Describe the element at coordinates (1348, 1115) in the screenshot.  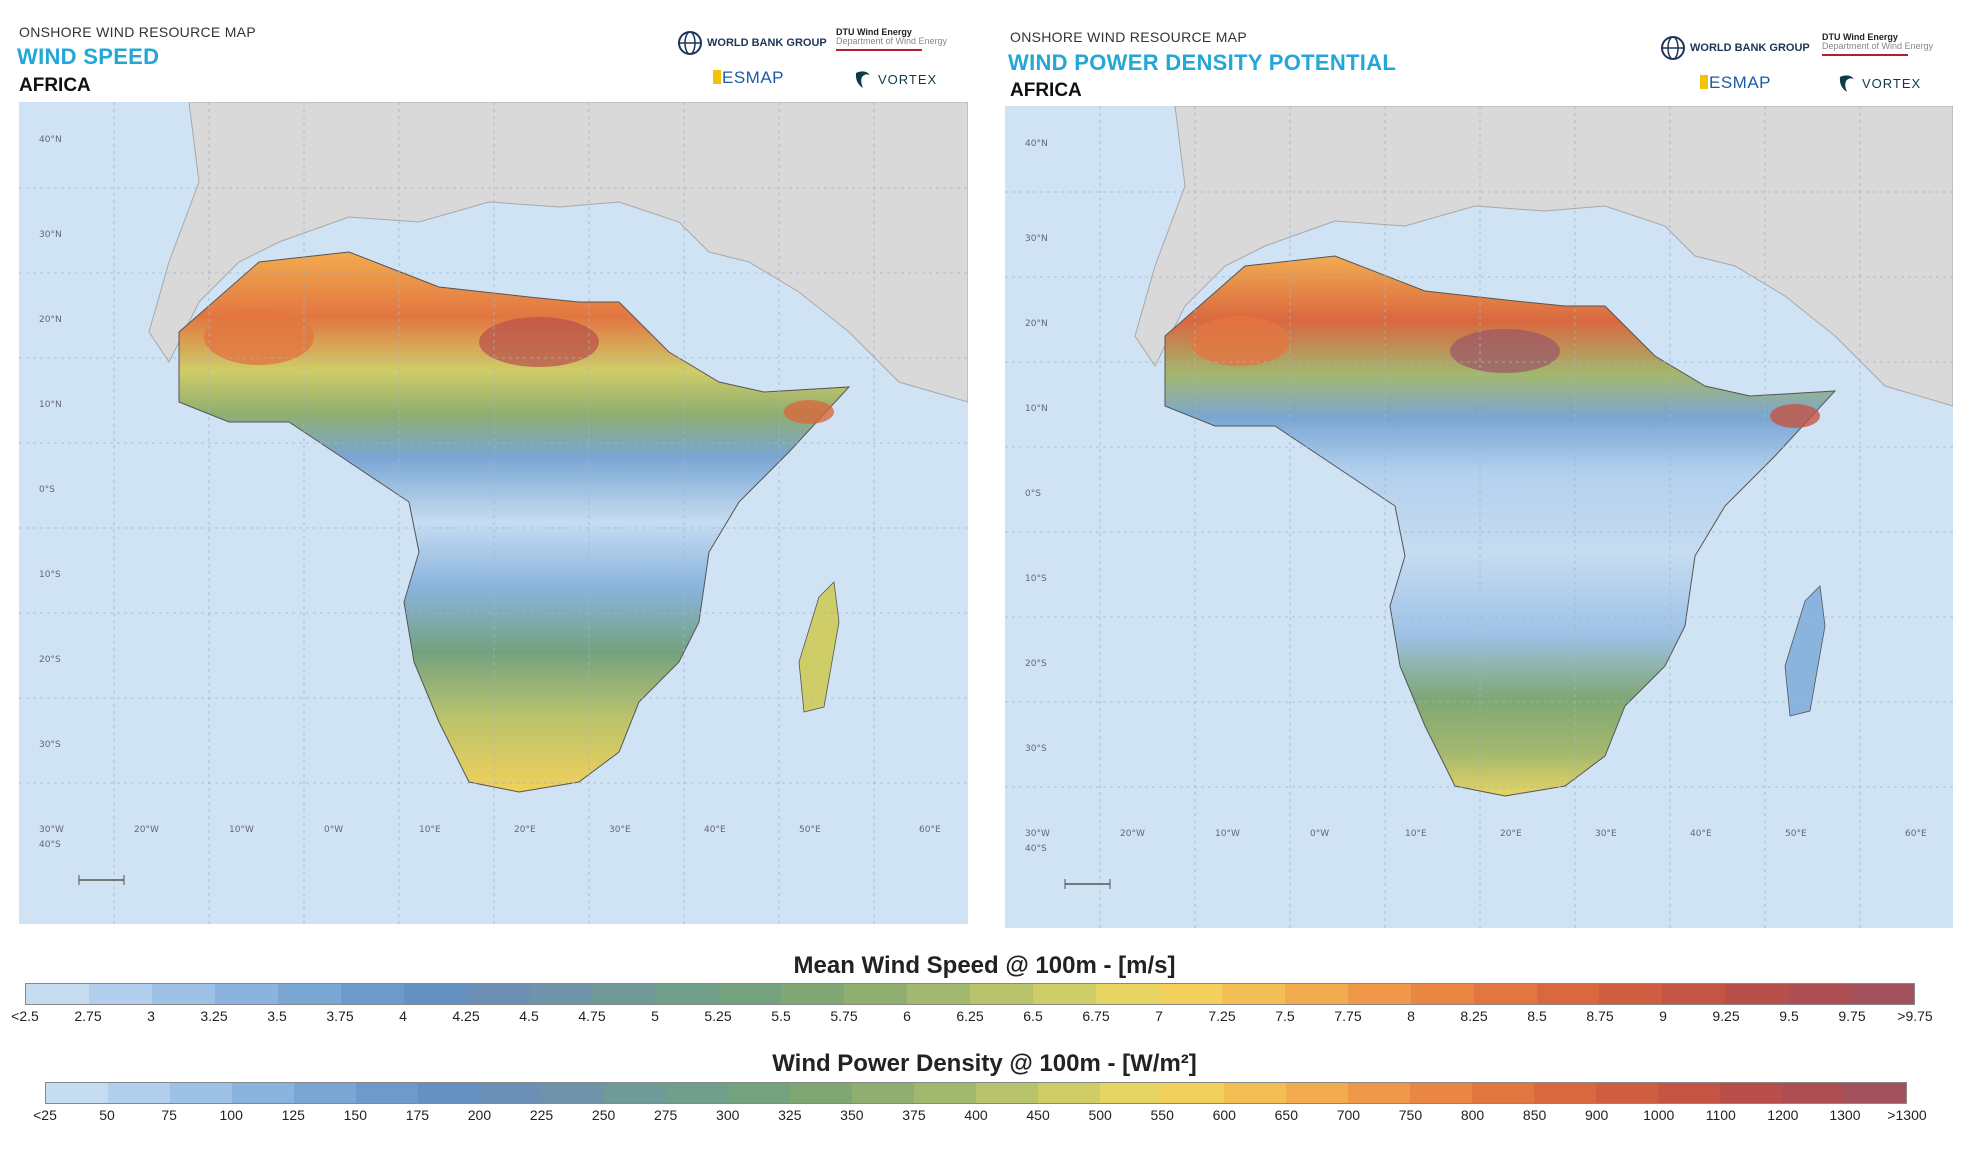
I see `colorbar-tick-label: 700` at that location.